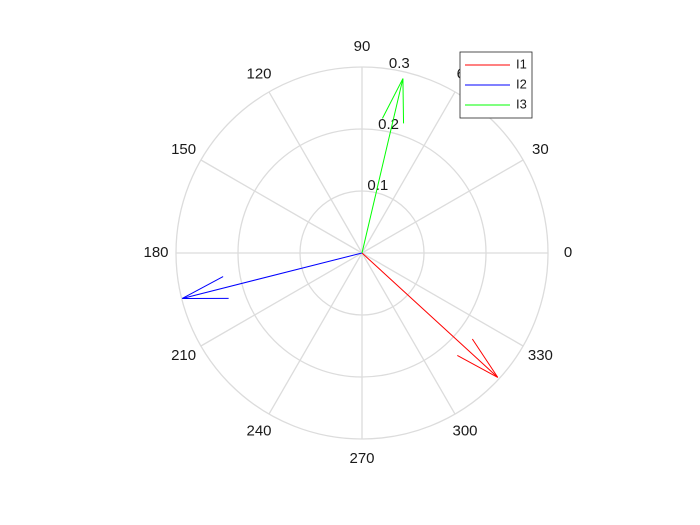 Image resolution: width=700 pixels, height=525 pixels. Describe the element at coordinates (362, 46) in the screenshot. I see `angle-tick-label-90: 90` at that location.